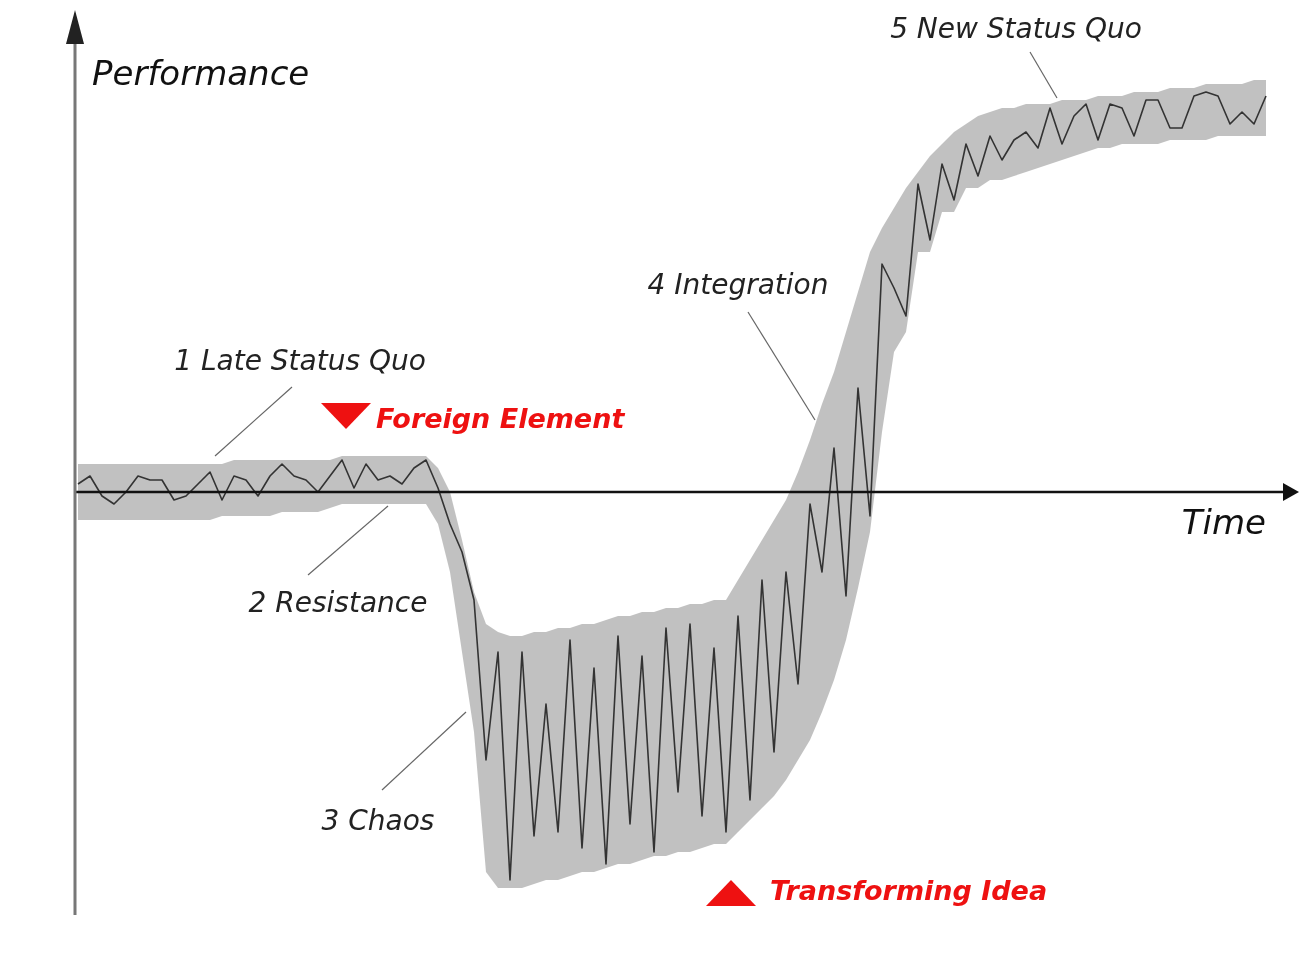 Image resolution: width=1299 pixels, height=977 pixels. I want to click on x-axis-title: Time, so click(1223, 522).